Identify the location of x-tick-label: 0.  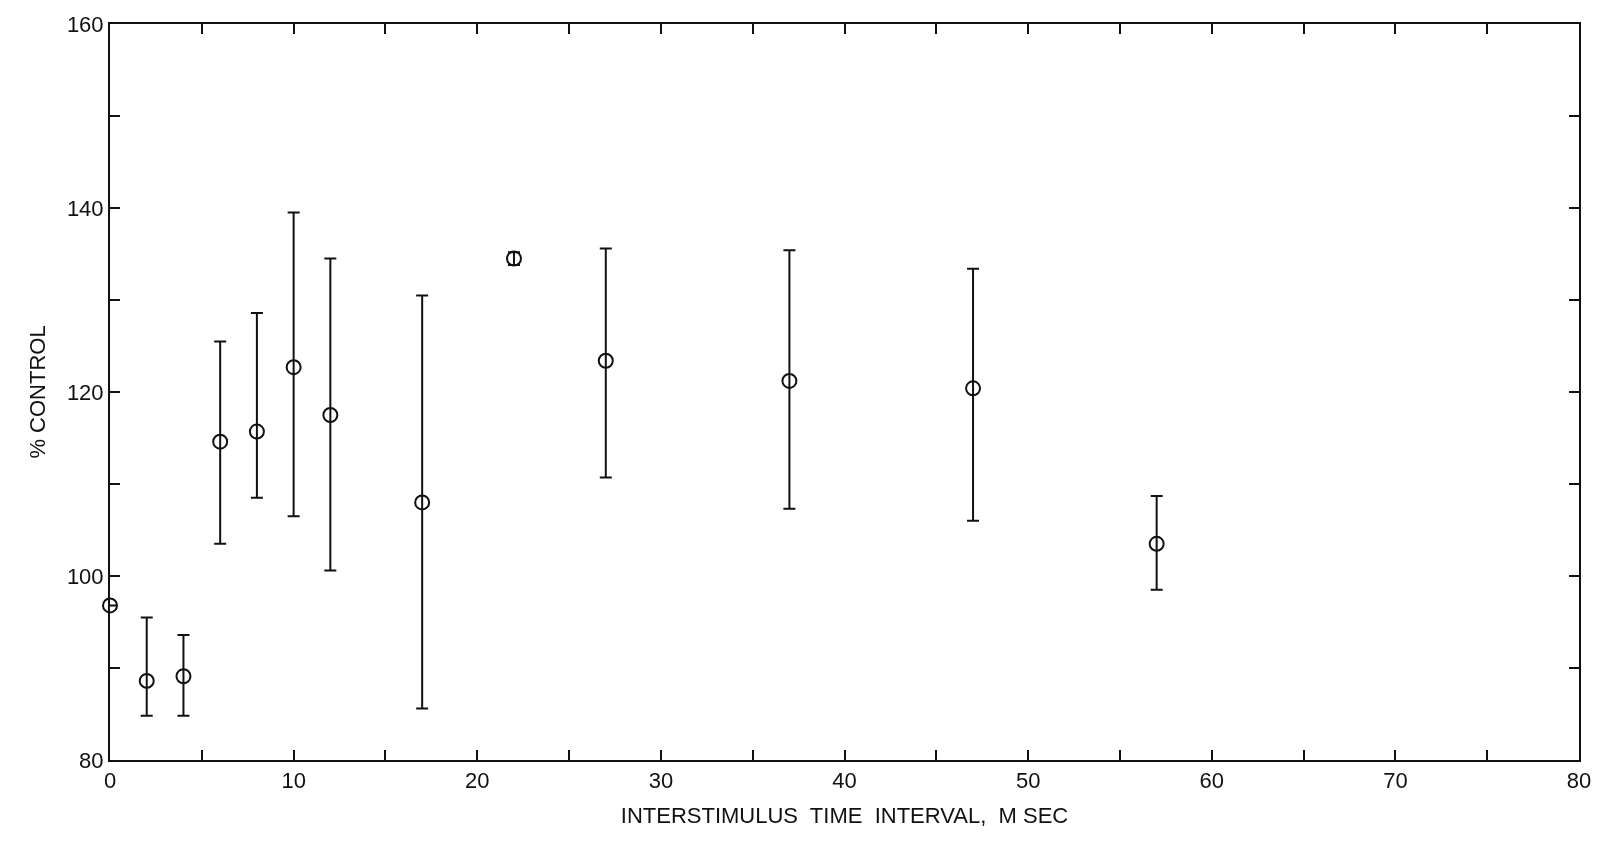
(110, 781).